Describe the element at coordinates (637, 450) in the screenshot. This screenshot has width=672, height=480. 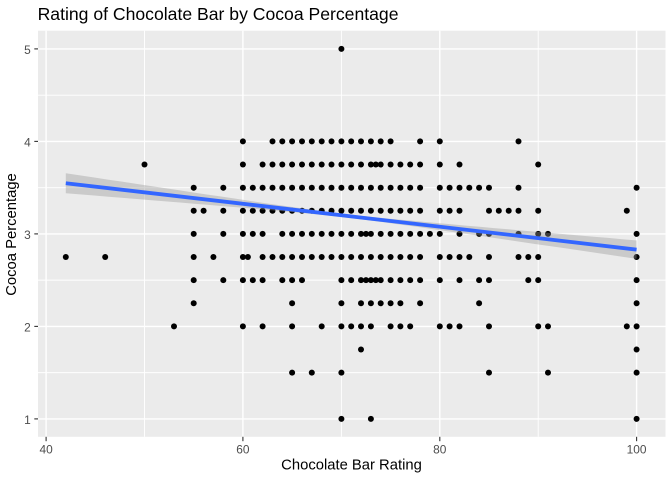
I see `svg-text: 100` at that location.